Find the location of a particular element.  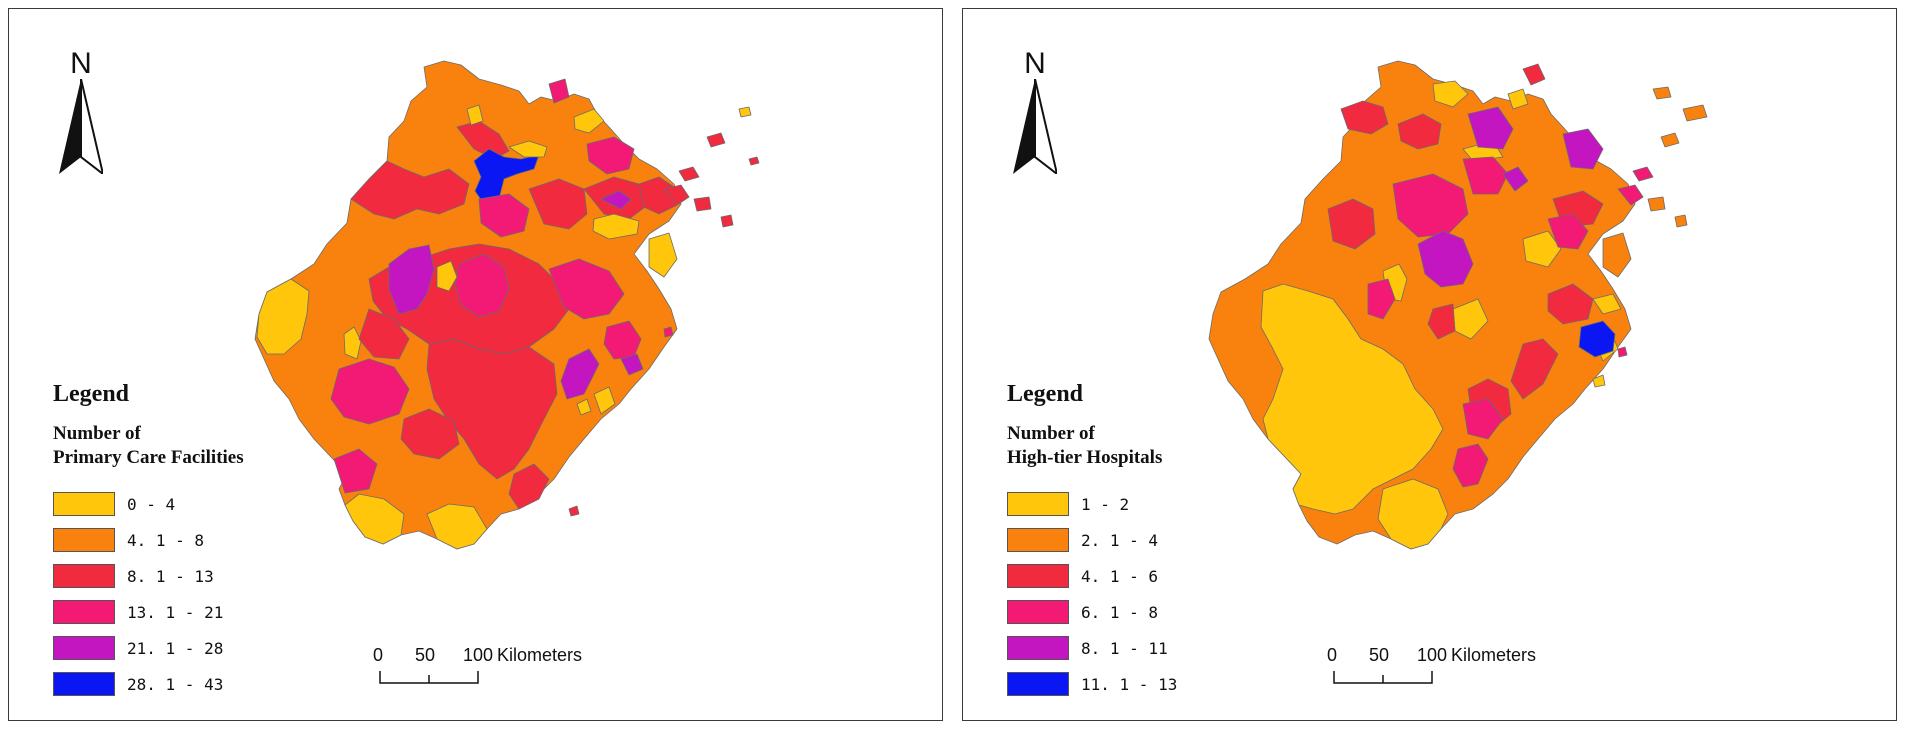

north-label: N is located at coordinates (1035, 63).